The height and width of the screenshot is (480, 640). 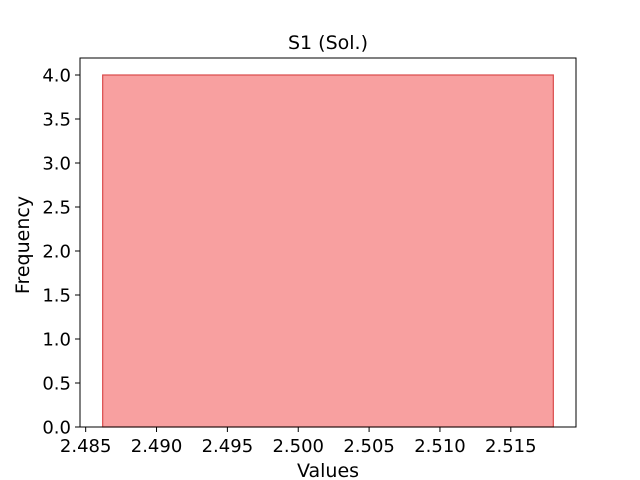 I want to click on y-tick-label: 0.5, so click(x=56, y=384).